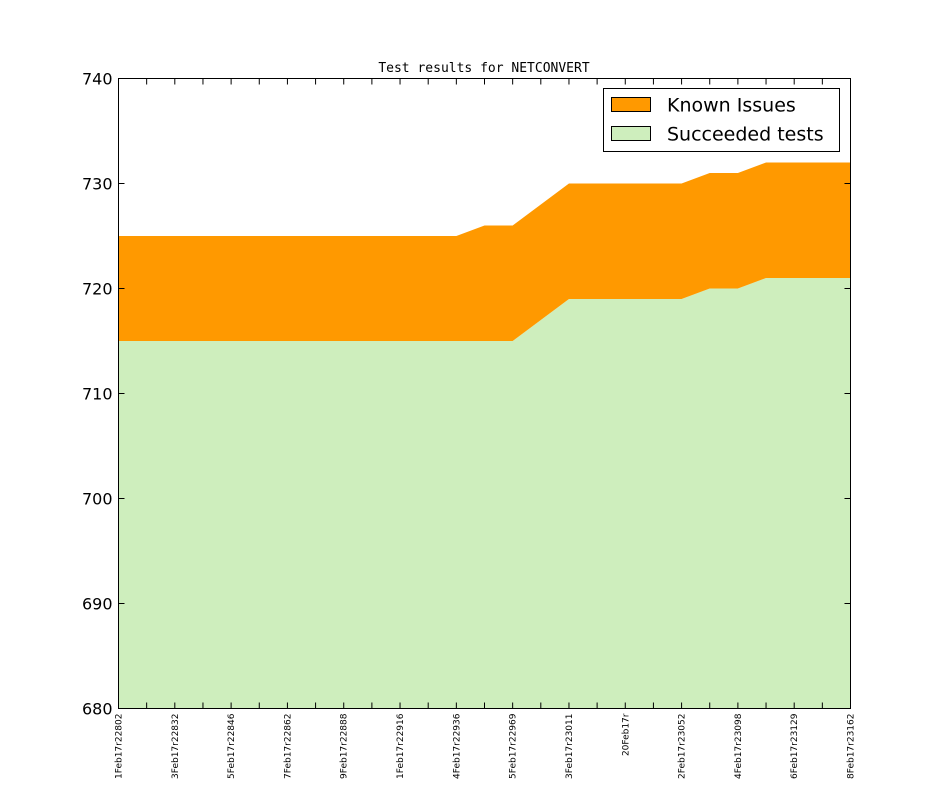 Image resolution: width=944 pixels, height=787 pixels. I want to click on x-tick-label: 4Feb17r22936, so click(457, 746).